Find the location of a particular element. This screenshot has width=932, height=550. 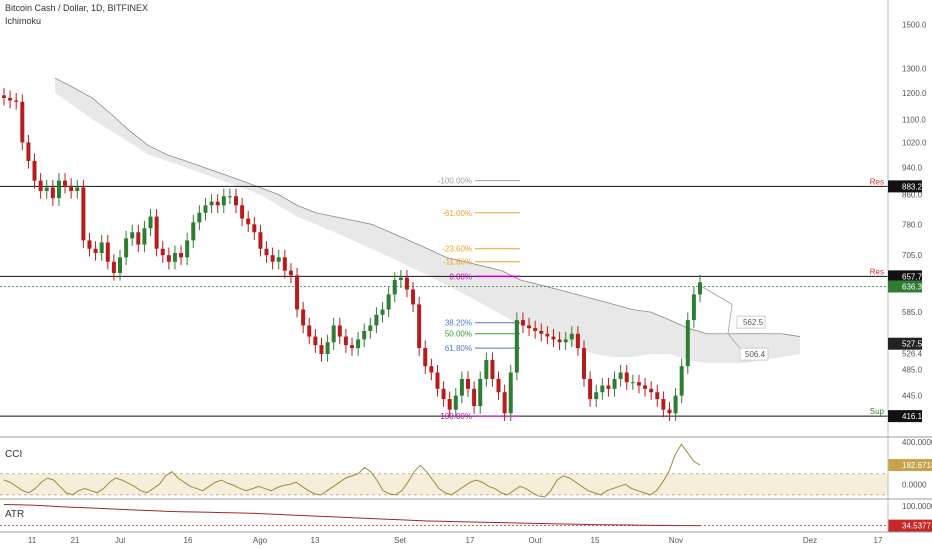

x-tick-label: 15 is located at coordinates (595, 540).